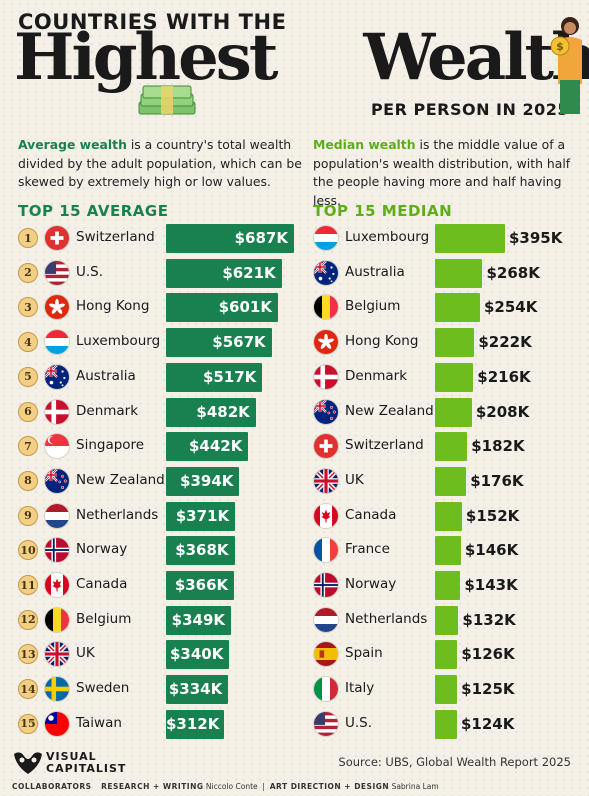  I want to click on average-row-uk: 13 UK $340K, so click(150, 654).